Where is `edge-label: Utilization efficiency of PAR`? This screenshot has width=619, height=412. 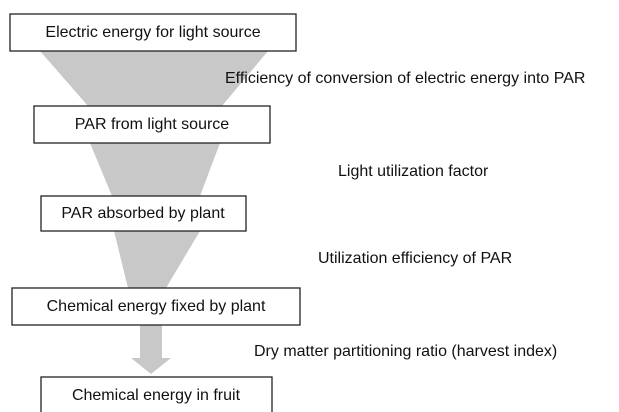 edge-label: Utilization efficiency of PAR is located at coordinates (415, 258).